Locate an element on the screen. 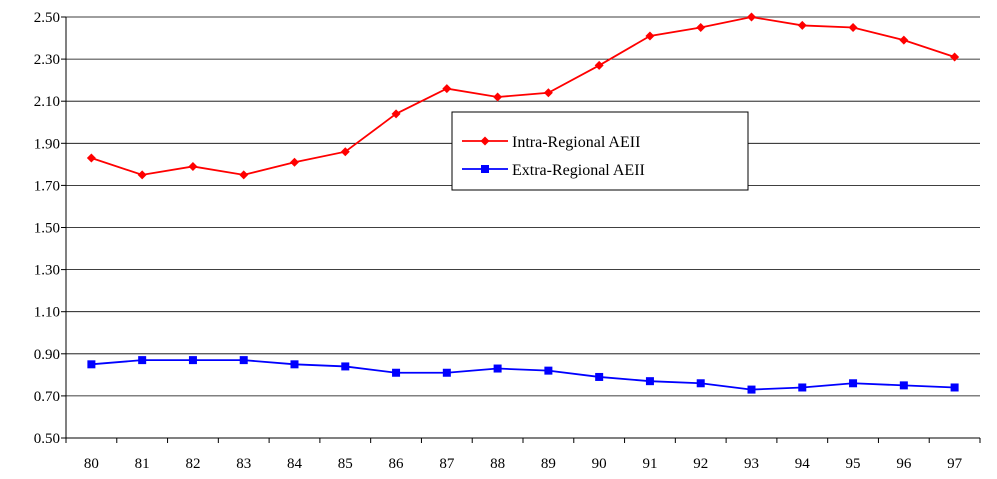  x-tick-label-80: 80 is located at coordinates (91, 464).